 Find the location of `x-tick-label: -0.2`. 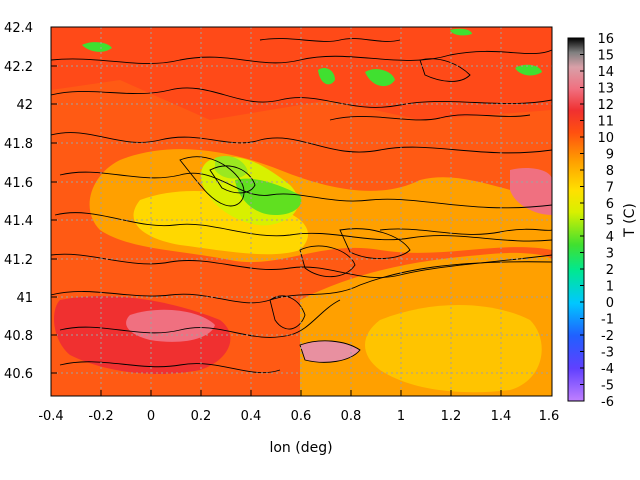

x-tick-label: -0.2 is located at coordinates (100, 416).